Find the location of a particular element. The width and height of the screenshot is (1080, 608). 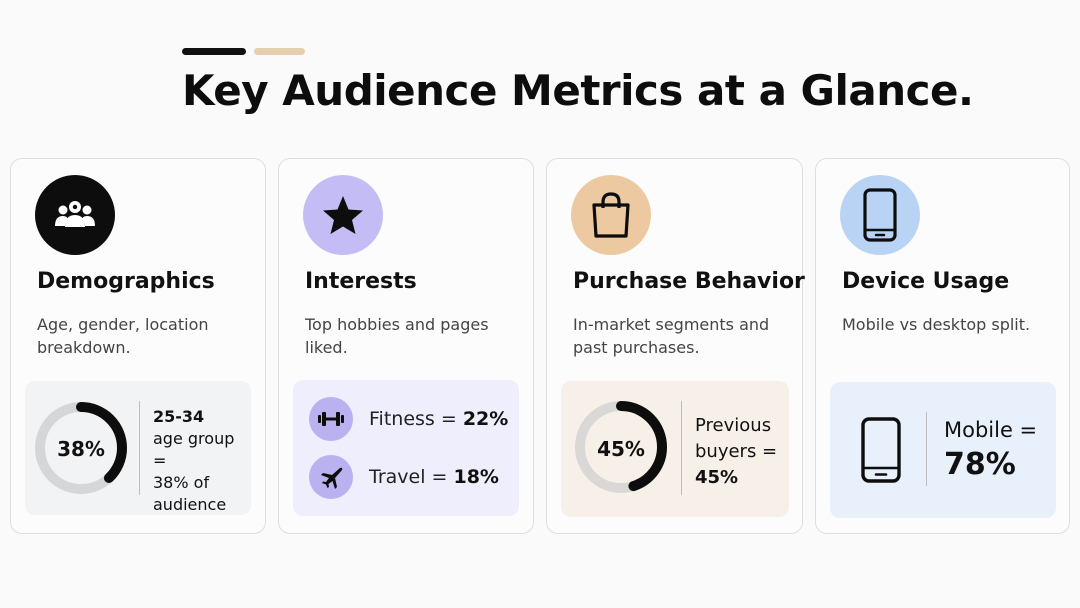

card-description: Top hobbies and pages liked. is located at coordinates (397, 336).